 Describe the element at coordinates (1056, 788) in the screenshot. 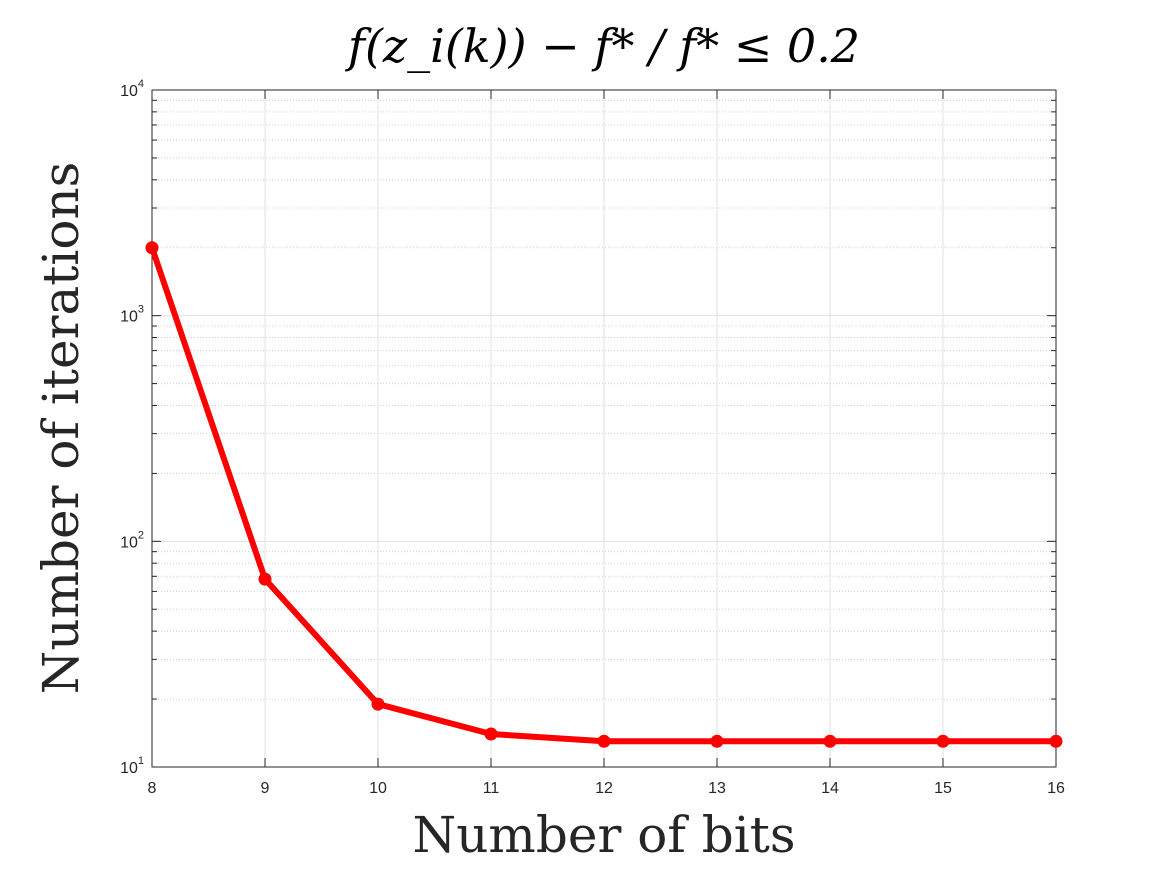

I see `x-tick-label: 16` at that location.